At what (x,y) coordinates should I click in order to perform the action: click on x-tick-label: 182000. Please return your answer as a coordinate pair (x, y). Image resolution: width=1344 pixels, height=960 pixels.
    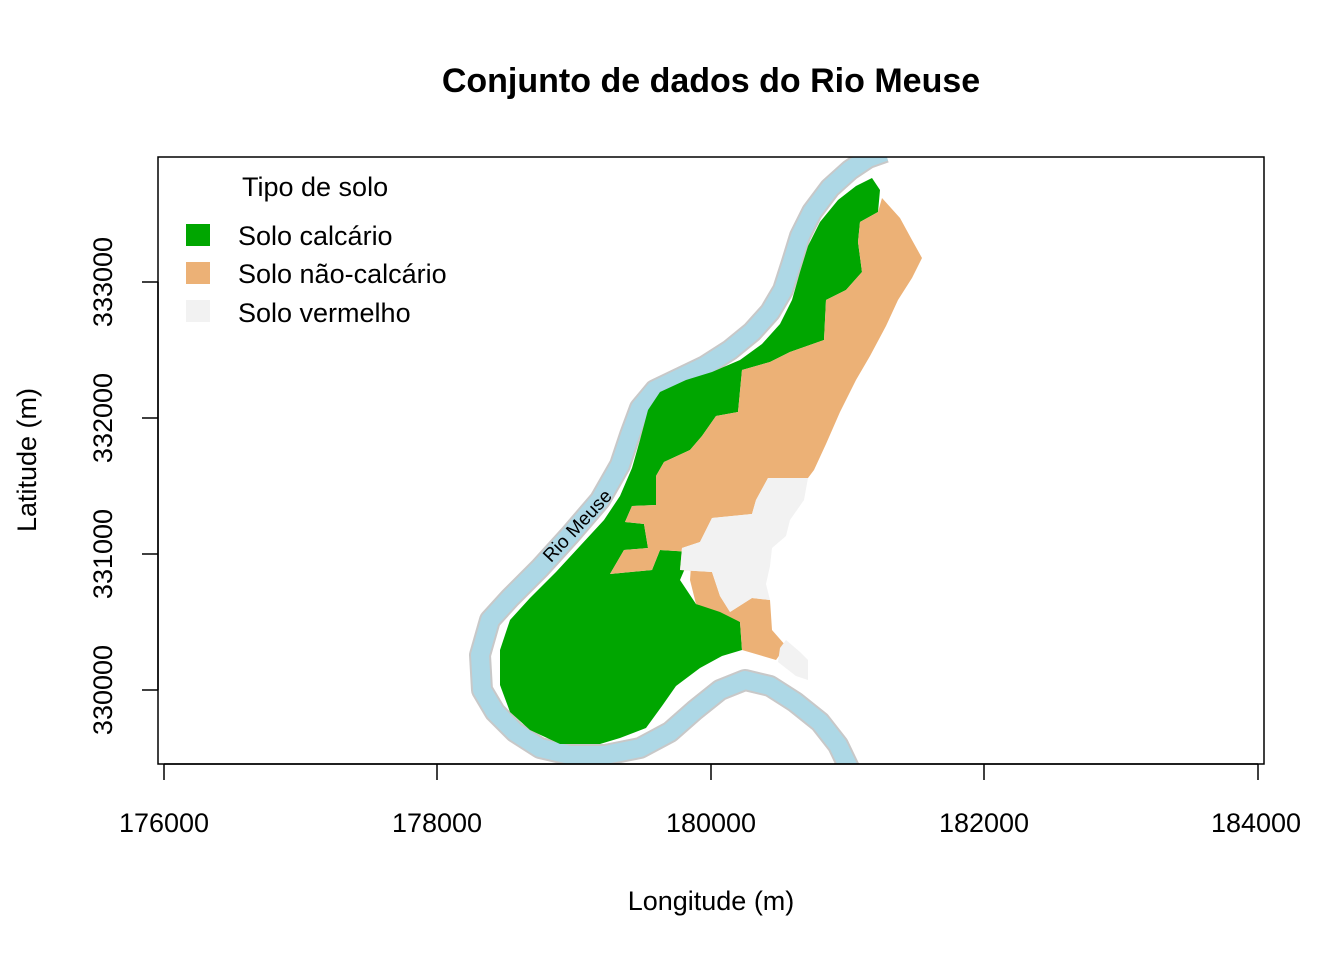
    Looking at the image, I should click on (984, 823).